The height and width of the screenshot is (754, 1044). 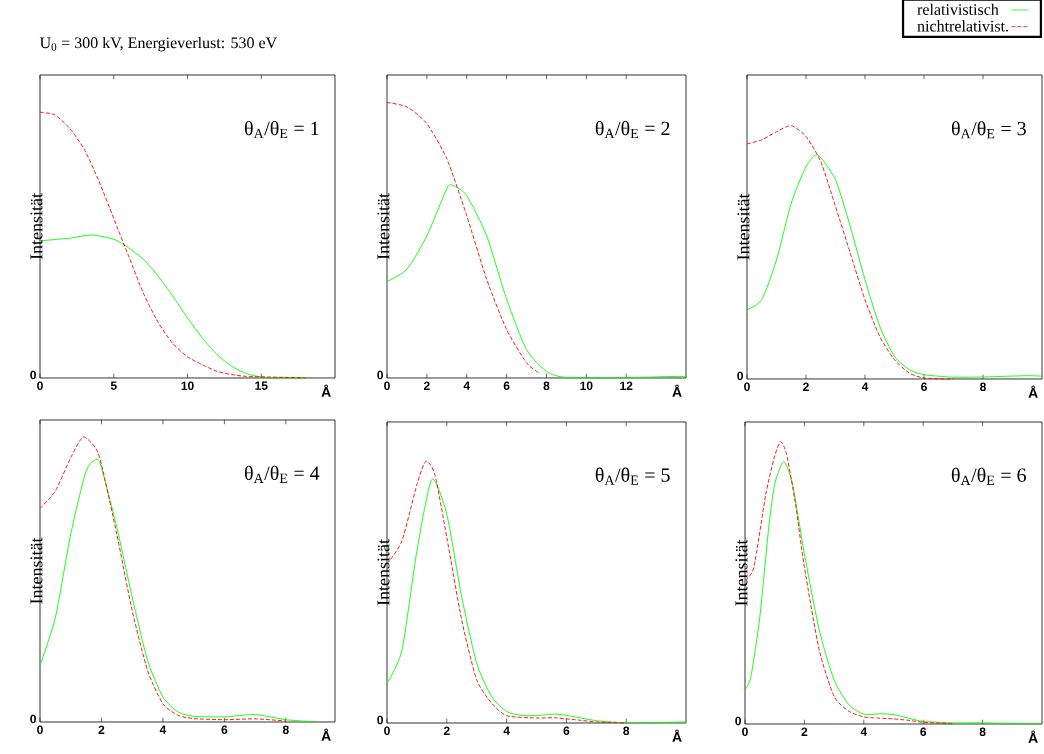 What do you see at coordinates (158, 44) in the screenshot?
I see `chart-title: U$_{0}$ = 300 kV, Energieverlust: 530 eV` at bounding box center [158, 44].